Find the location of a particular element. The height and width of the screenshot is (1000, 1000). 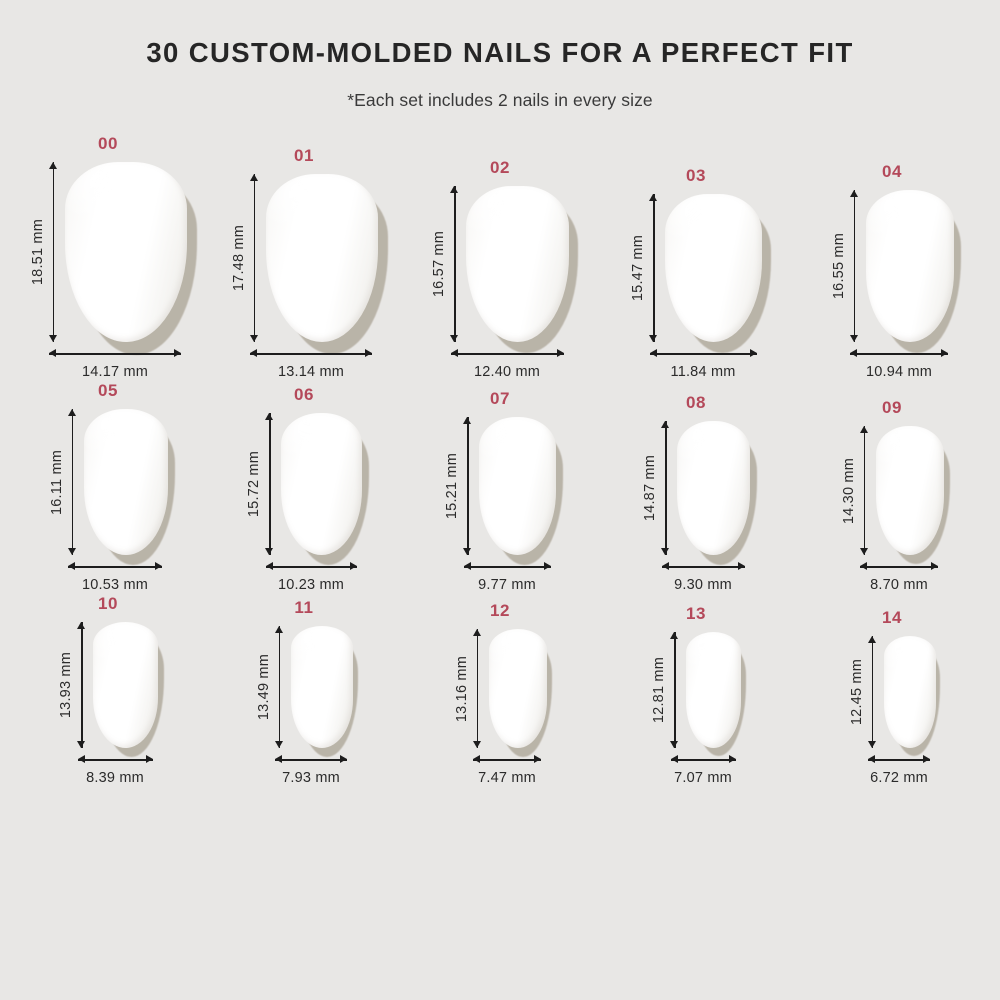

size-cell-12: 12 13.16 mm 7.47 mm is located at coordinates (500, 693).